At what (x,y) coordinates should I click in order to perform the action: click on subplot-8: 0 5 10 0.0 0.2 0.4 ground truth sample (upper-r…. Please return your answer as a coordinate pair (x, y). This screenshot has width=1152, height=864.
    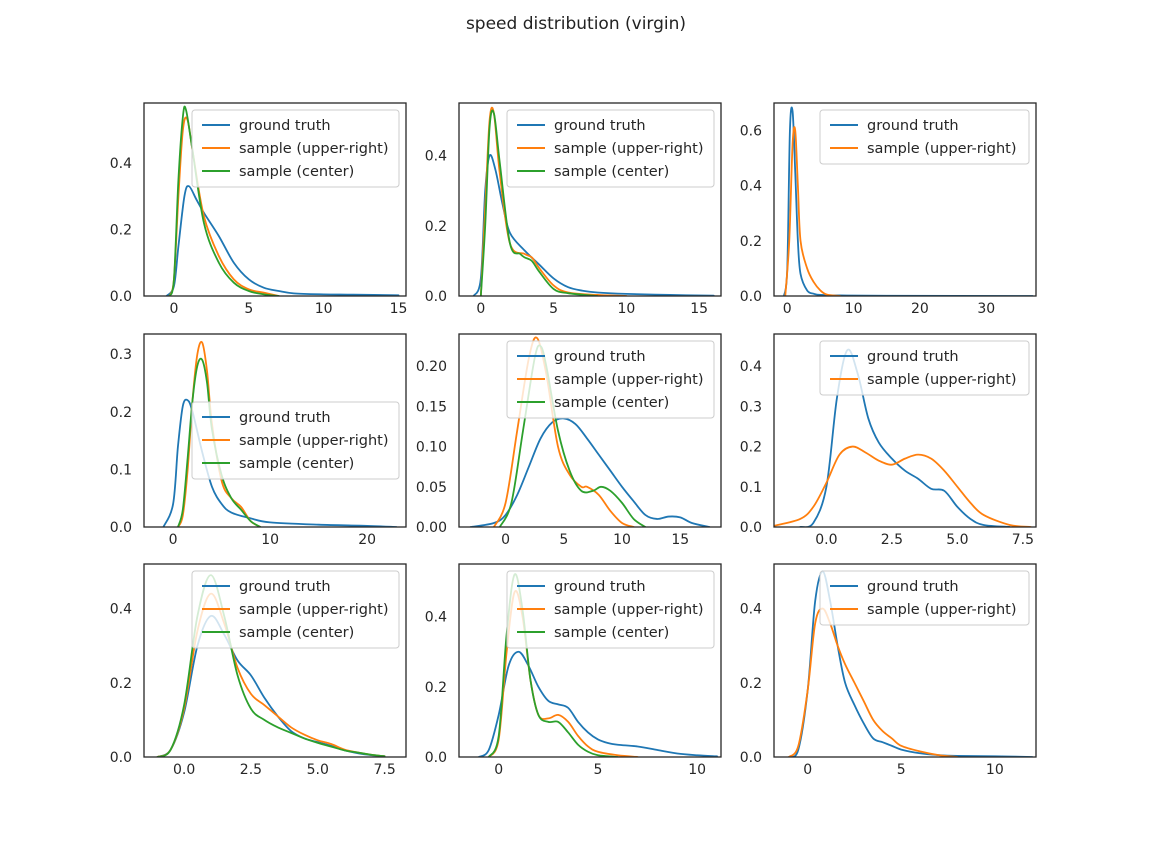
    Looking at the image, I should click on (573, 670).